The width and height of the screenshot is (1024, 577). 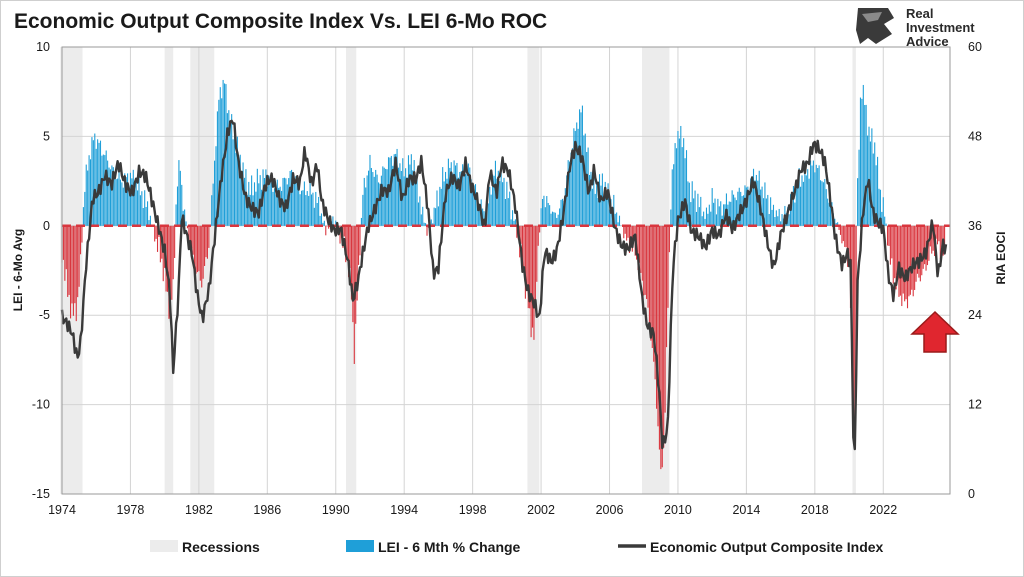 What do you see at coordinates (221, 547) in the screenshot?
I see `legend-label-recessions: Recessions` at bounding box center [221, 547].